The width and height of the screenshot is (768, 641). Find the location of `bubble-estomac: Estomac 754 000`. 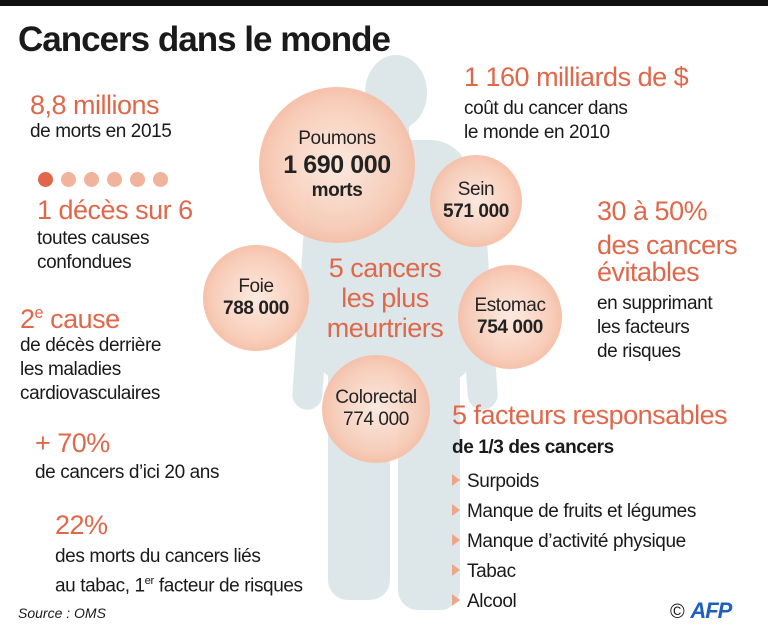

bubble-estomac: Estomac 754 000 is located at coordinates (510, 317).